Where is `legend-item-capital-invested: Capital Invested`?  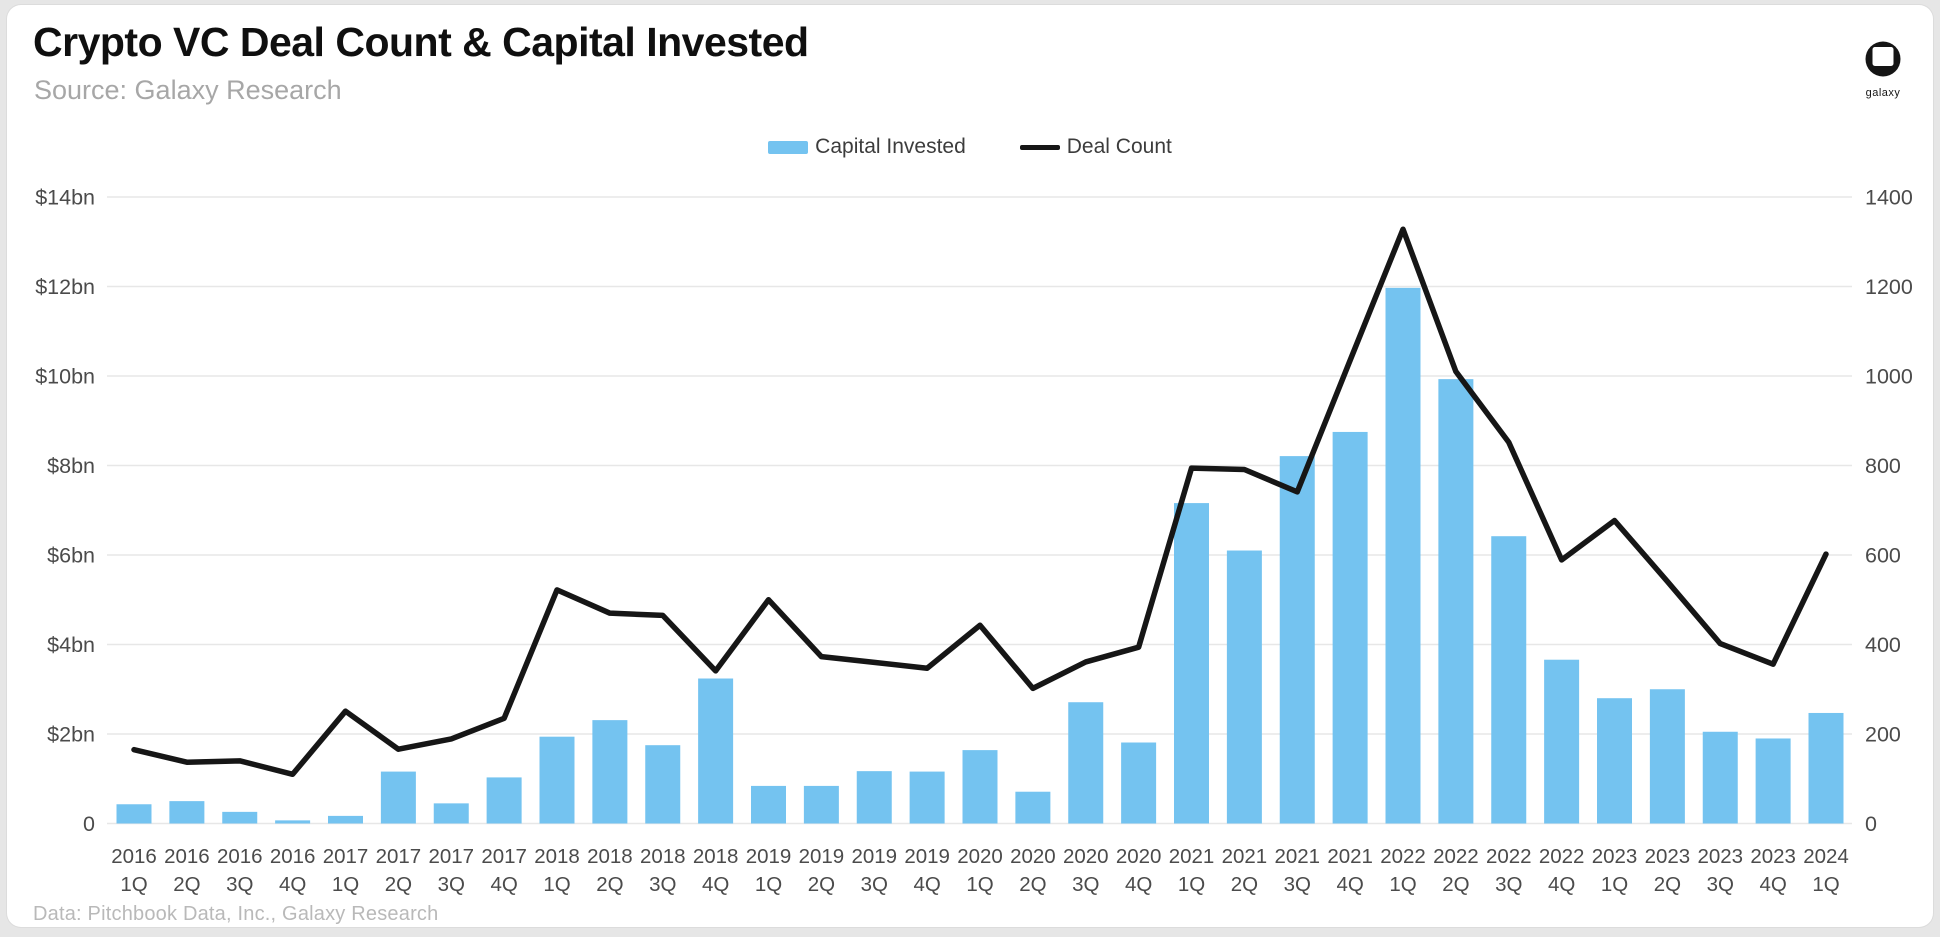
legend-item-capital-invested: Capital Invested is located at coordinates (867, 147).